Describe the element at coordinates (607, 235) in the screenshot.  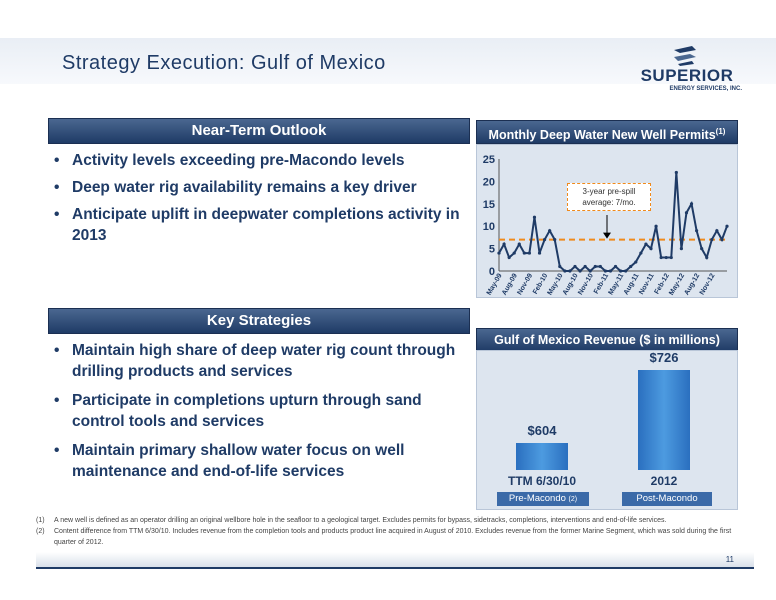
I see `annotation-arrowhead` at that location.